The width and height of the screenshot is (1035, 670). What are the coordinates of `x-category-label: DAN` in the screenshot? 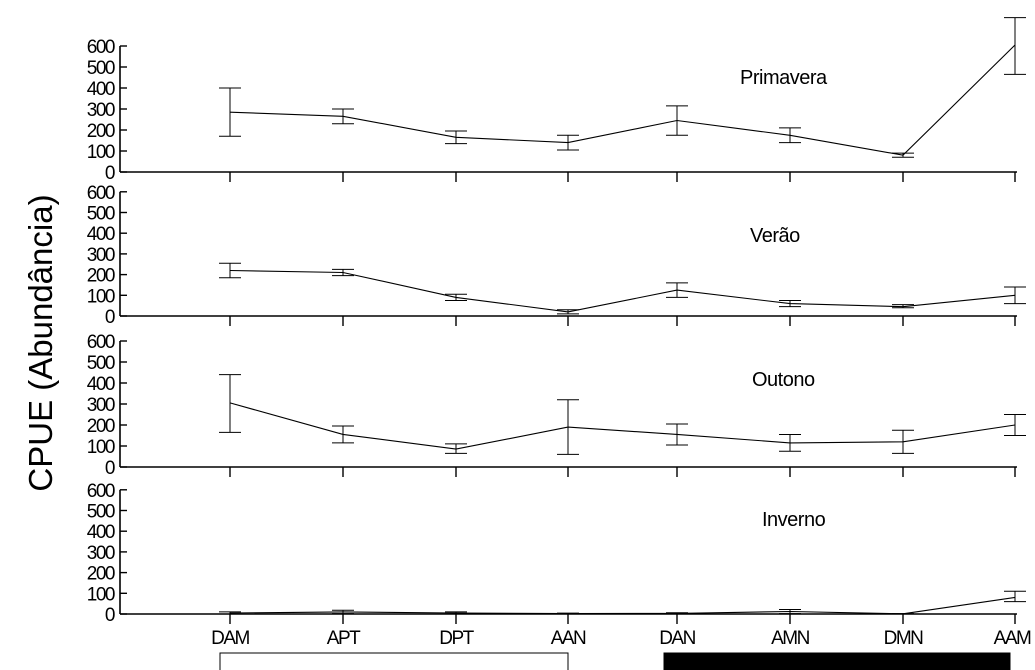 It's located at (677, 638).